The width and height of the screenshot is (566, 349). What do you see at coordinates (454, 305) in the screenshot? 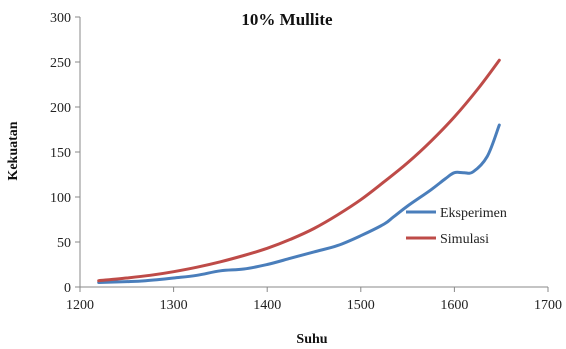
I see `x-tick-label: 1600` at bounding box center [454, 305].